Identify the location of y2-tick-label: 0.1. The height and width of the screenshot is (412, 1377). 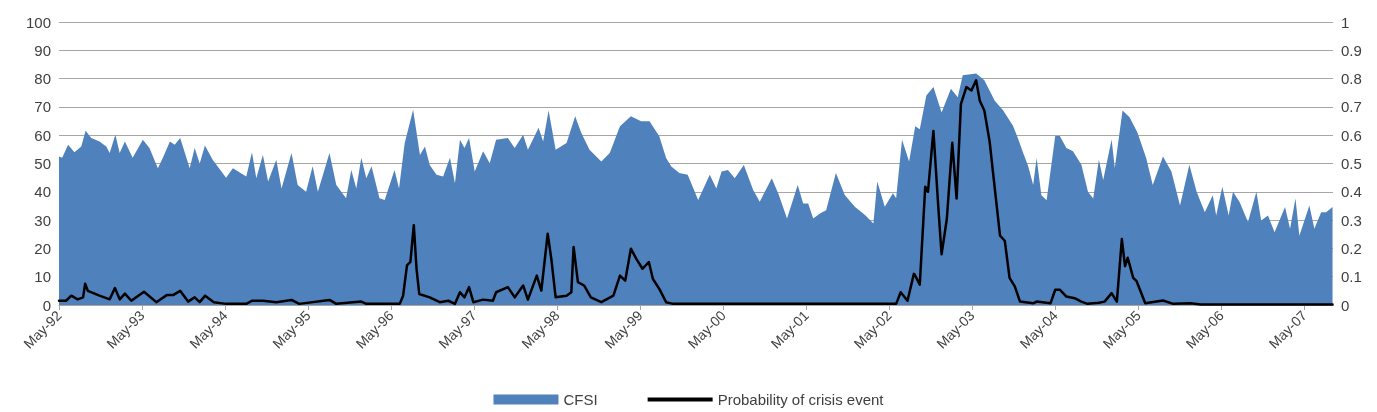
(1351, 277).